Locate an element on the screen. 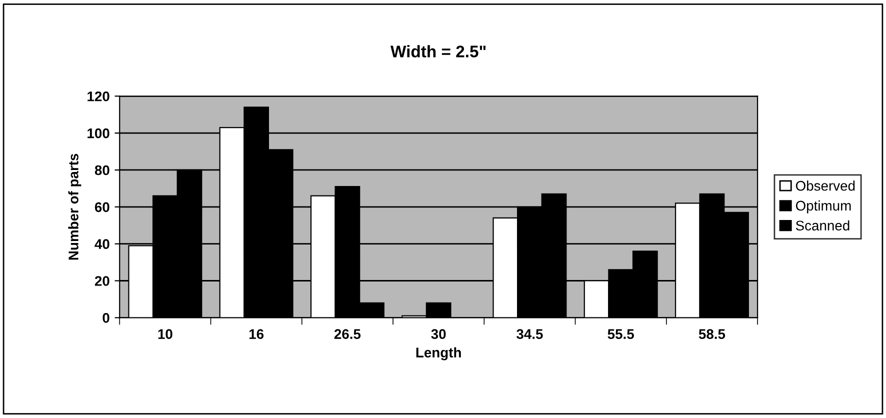 Image resolution: width=886 pixels, height=418 pixels. y-tick-label: 60 is located at coordinates (102, 207).